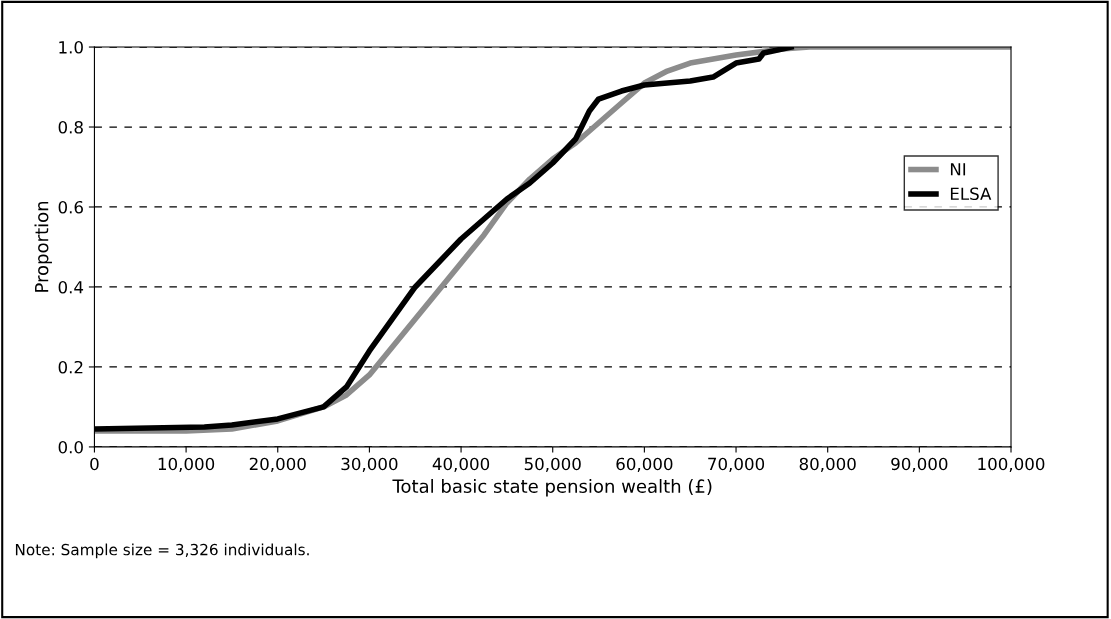 Image resolution: width=1111 pixels, height=619 pixels. What do you see at coordinates (70, 447) in the screenshot?
I see `y-tick-label: 0.0` at bounding box center [70, 447].